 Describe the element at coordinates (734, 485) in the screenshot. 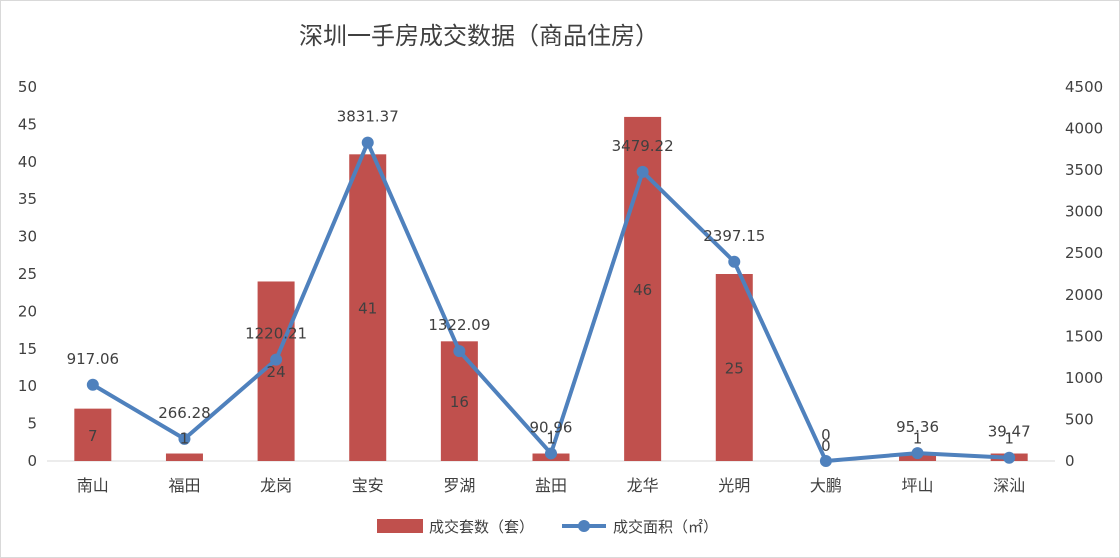

I see `x-tick-label: 光明` at that location.